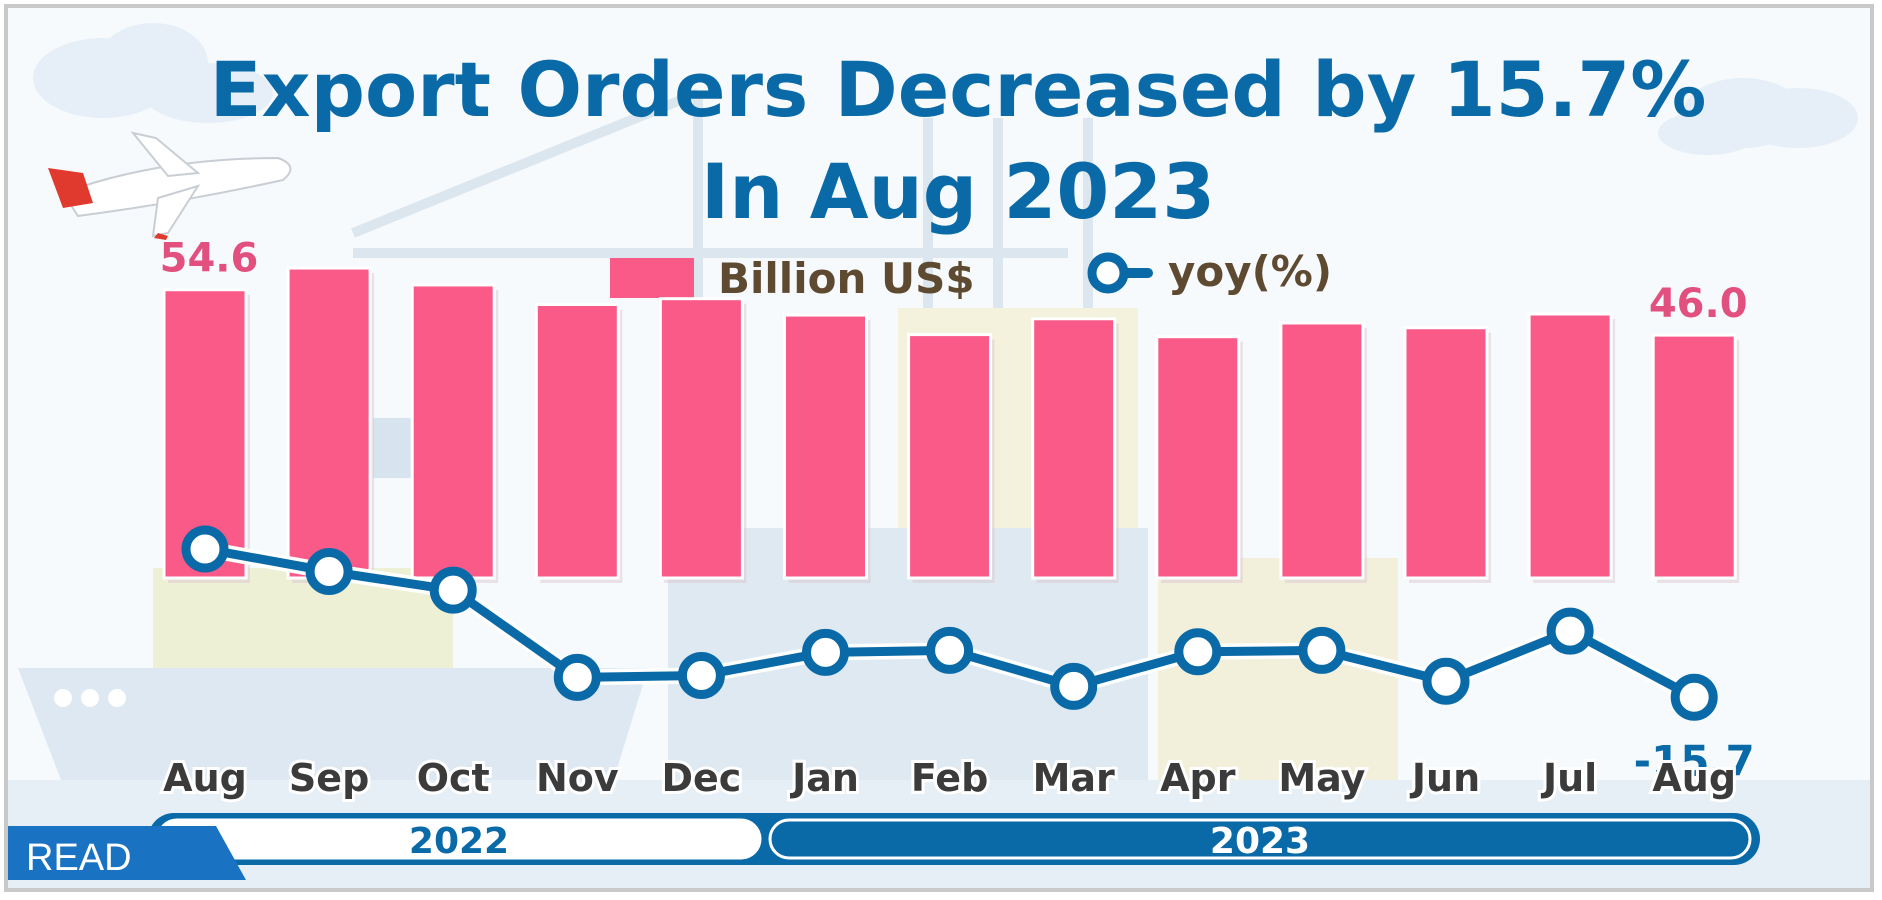  What do you see at coordinates (846, 278) in the screenshot?
I see `legend-bar-label: Billion US$` at bounding box center [846, 278].